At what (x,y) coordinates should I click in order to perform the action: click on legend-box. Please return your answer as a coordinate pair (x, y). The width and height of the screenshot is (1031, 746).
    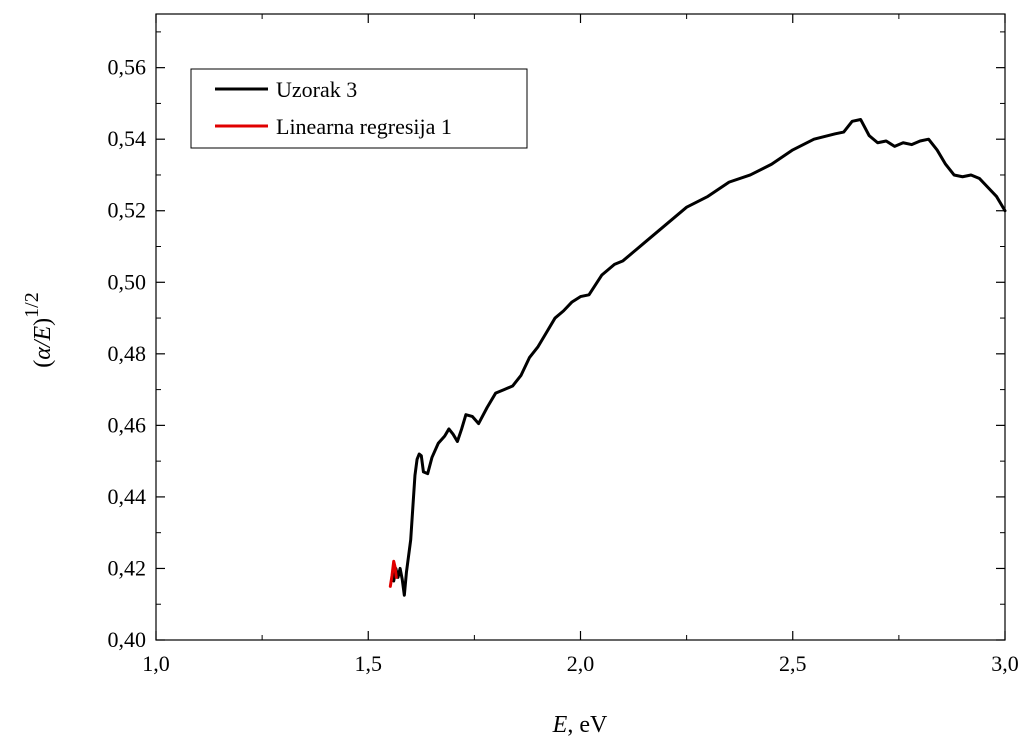
    Looking at the image, I should click on (359, 108).